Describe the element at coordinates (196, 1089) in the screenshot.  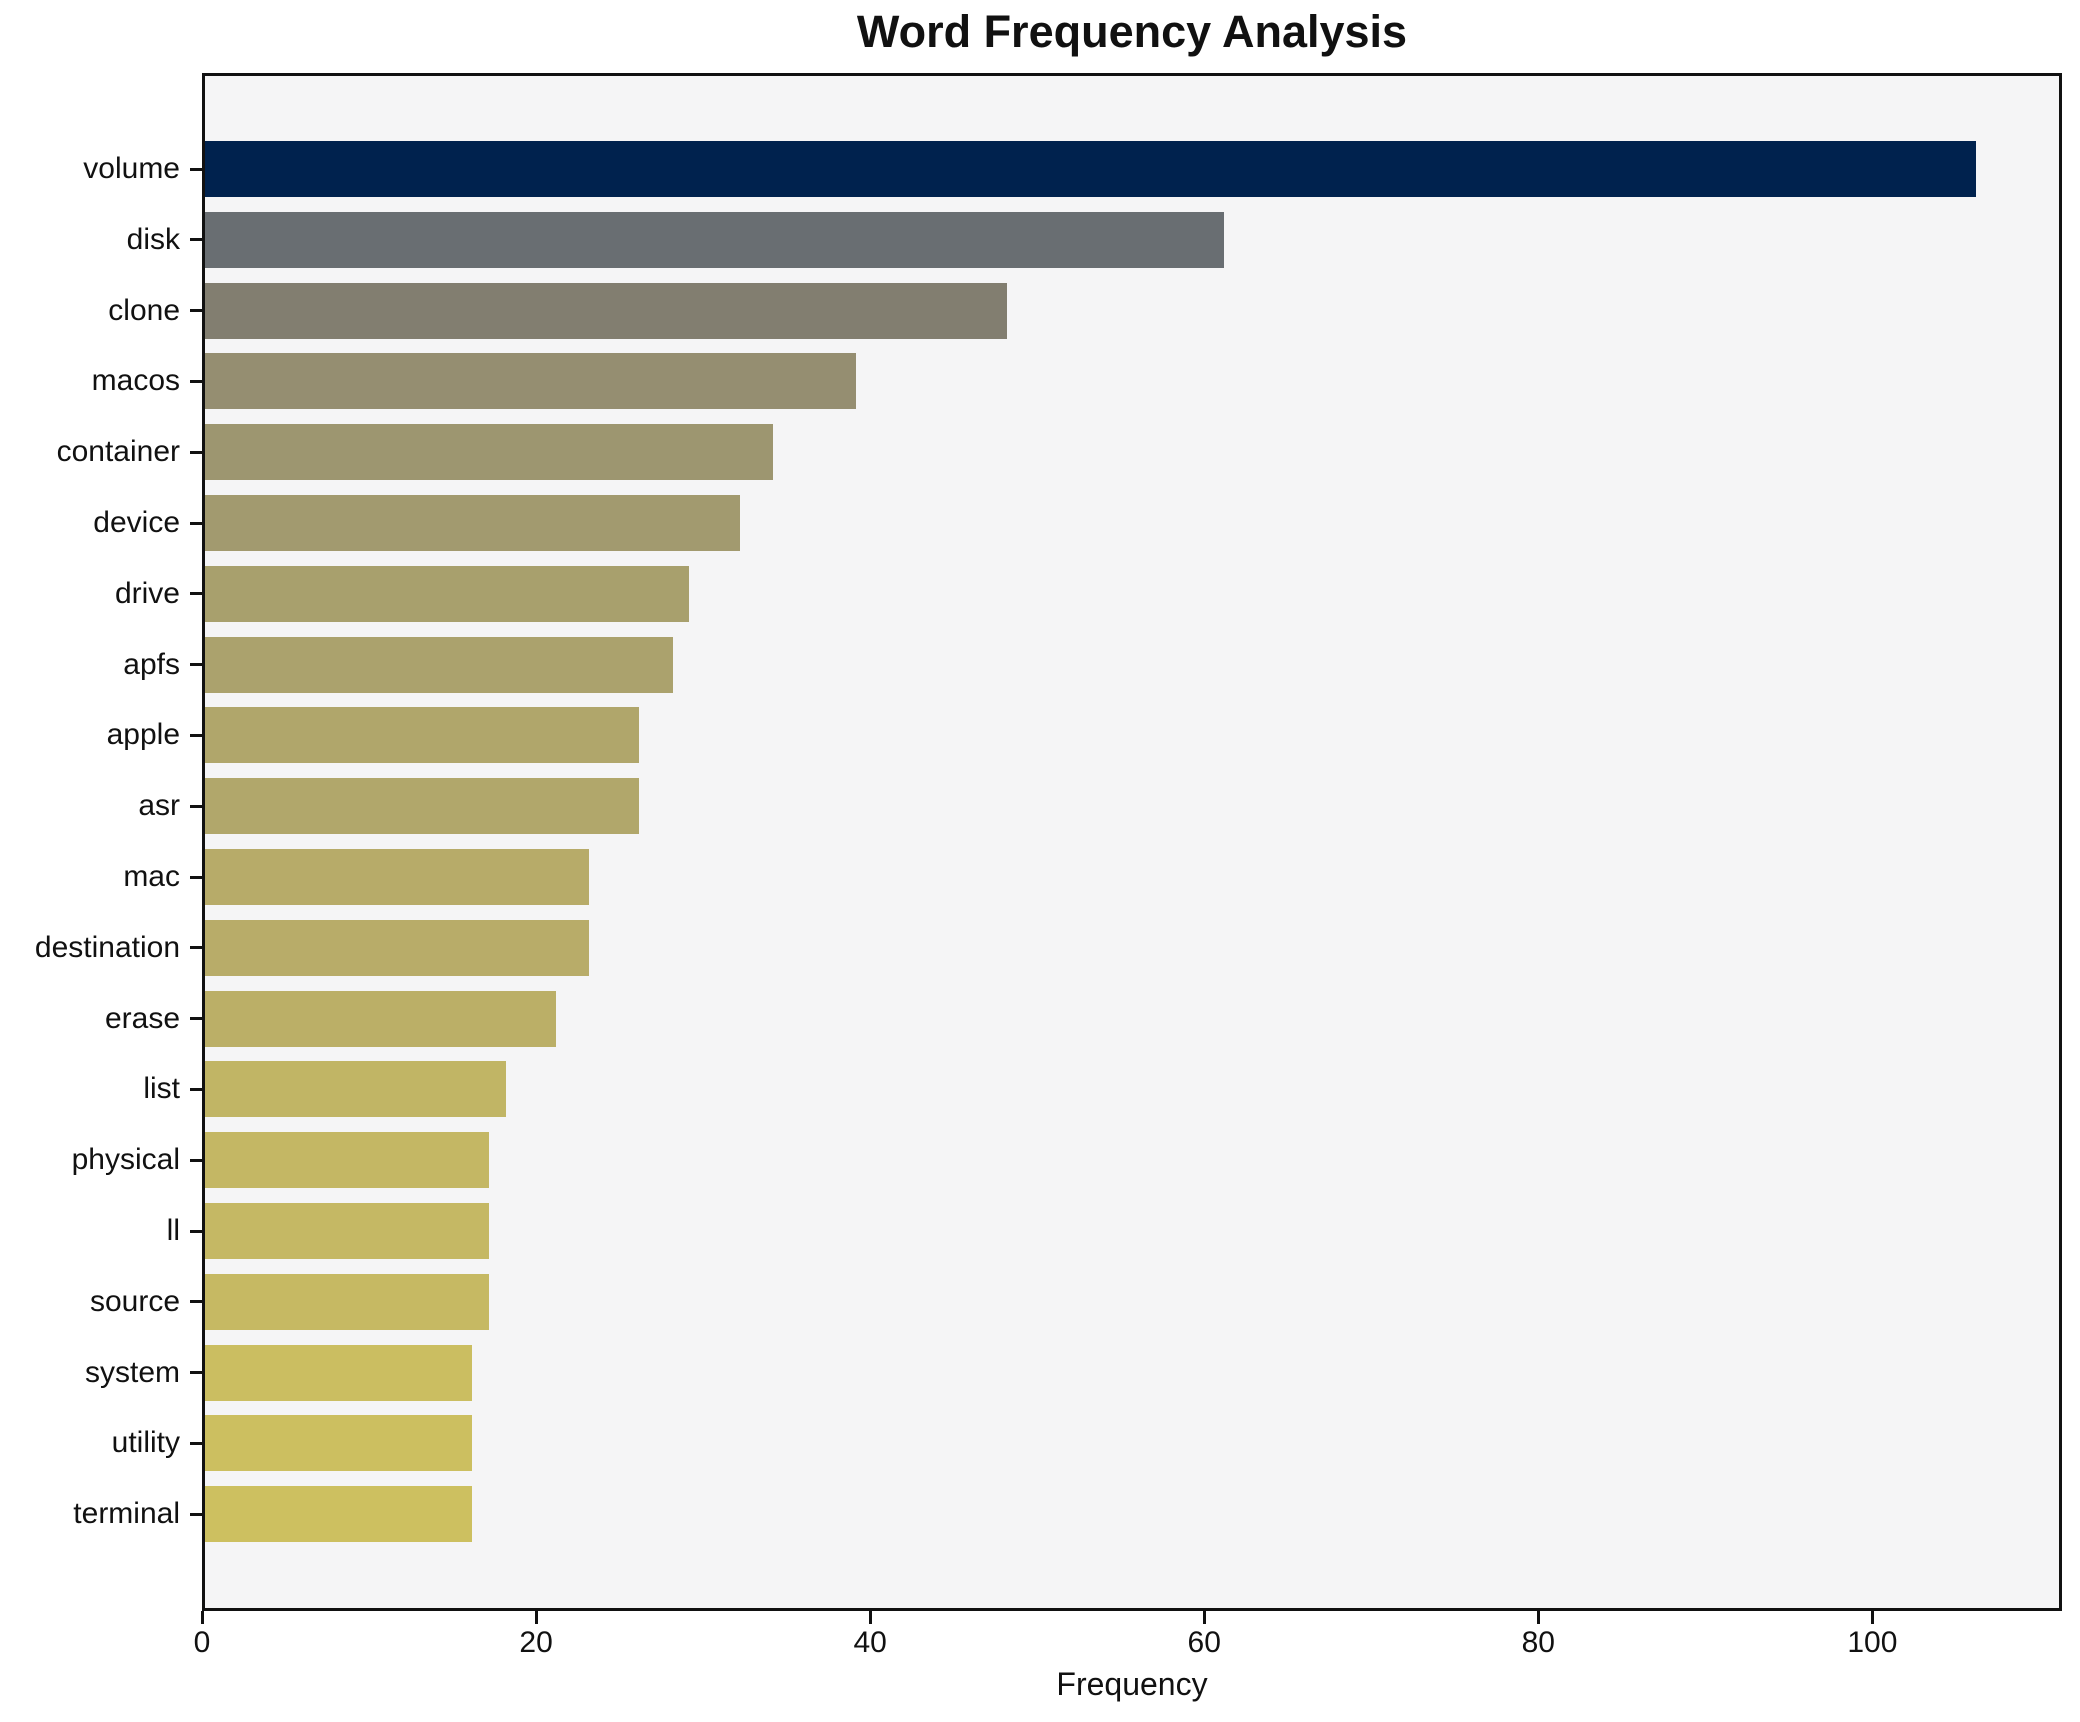
I see `ytick-mark-list` at that location.